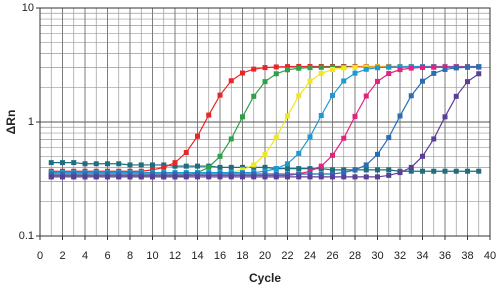 Image resolution: width=500 pixels, height=290 pixels. What do you see at coordinates (377, 256) in the screenshot?
I see `x-tick-label: 30` at bounding box center [377, 256].